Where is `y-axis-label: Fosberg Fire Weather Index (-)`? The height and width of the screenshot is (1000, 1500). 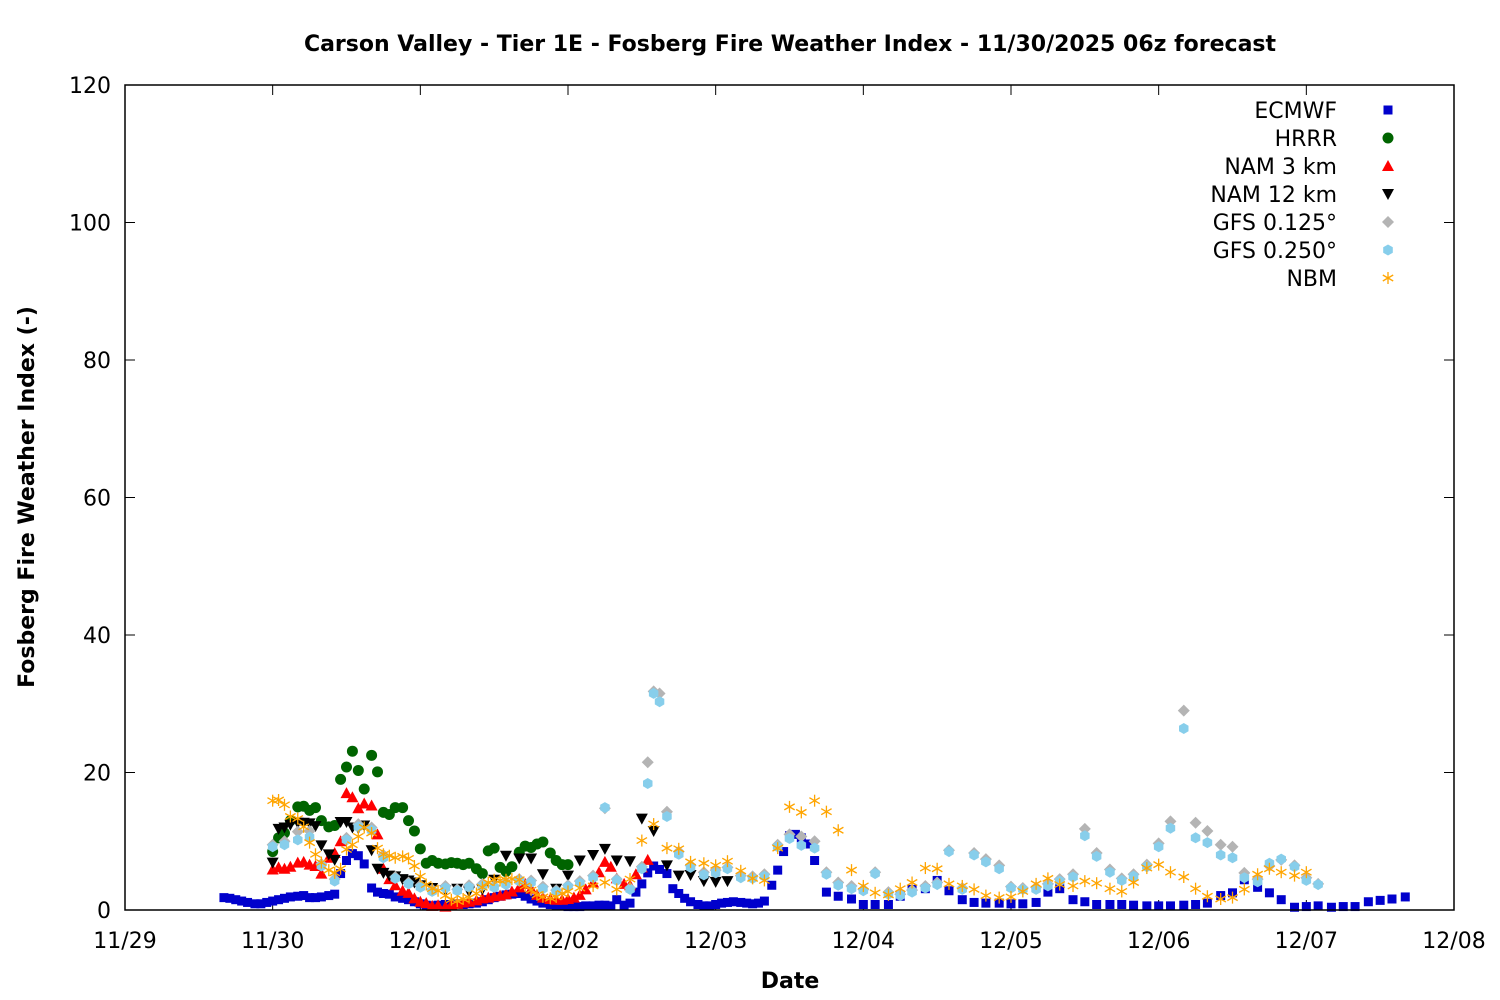 y-axis-label: Fosberg Fire Weather Index (-) is located at coordinates (27, 497).